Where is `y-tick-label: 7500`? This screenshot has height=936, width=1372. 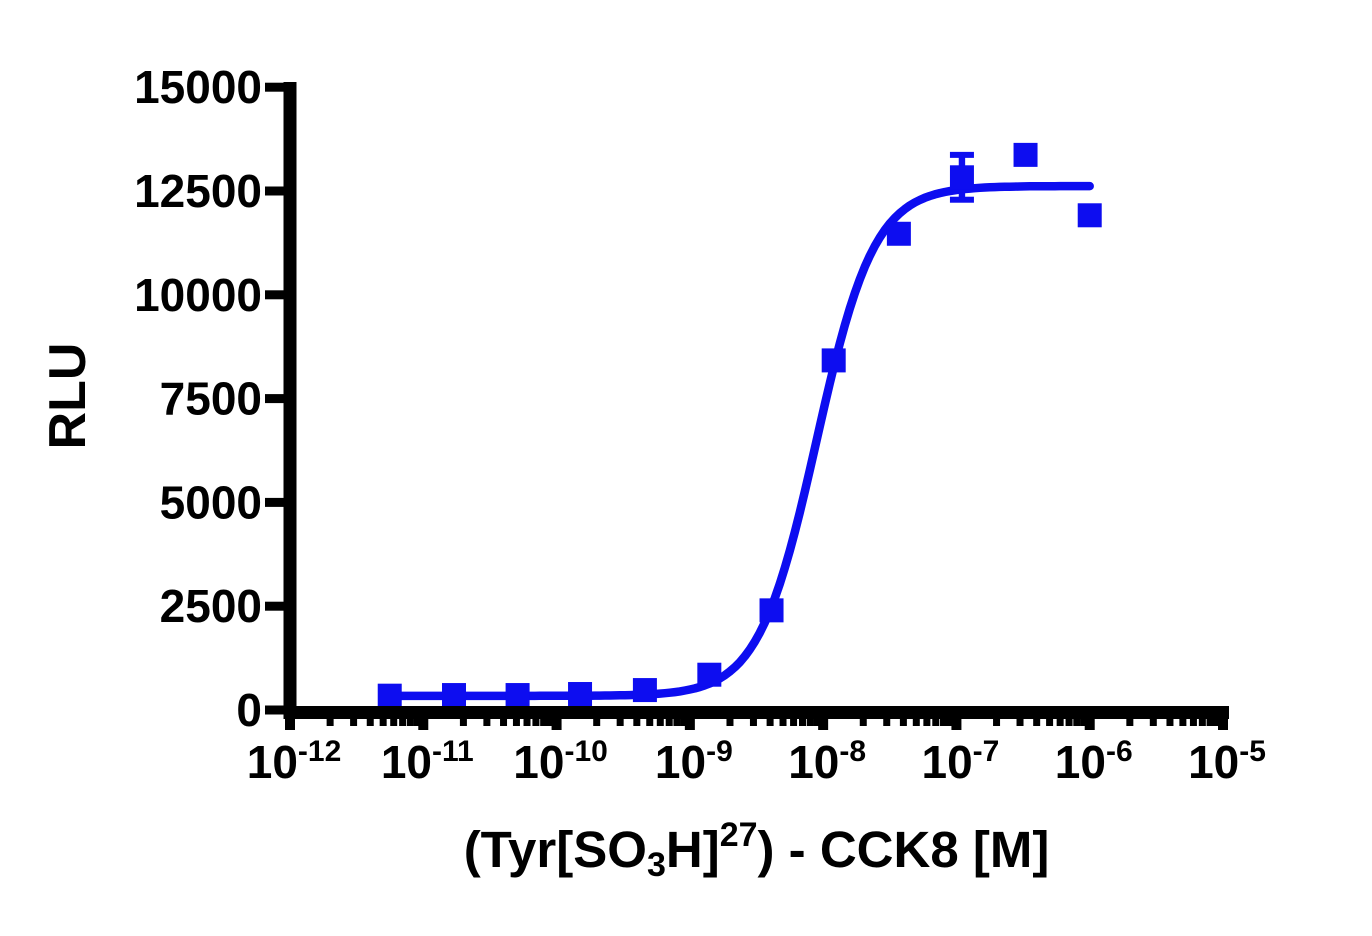
y-tick-label: 7500 is located at coordinates (211, 399).